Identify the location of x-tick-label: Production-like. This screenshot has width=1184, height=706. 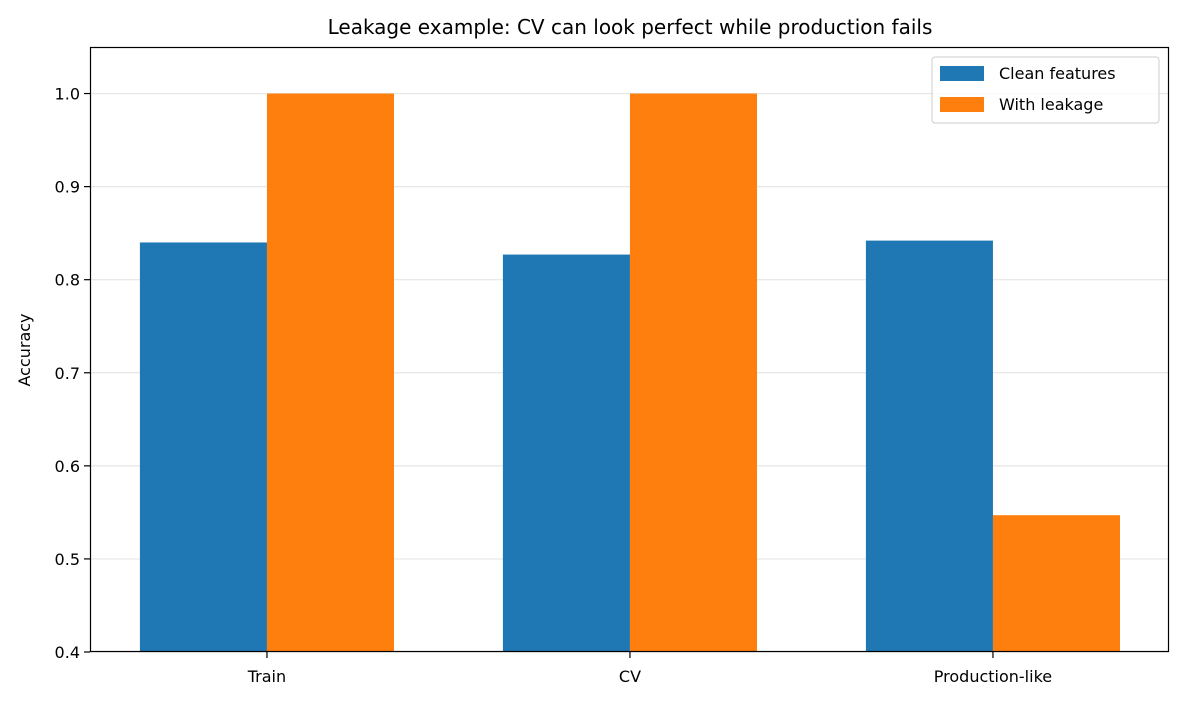
(993, 676).